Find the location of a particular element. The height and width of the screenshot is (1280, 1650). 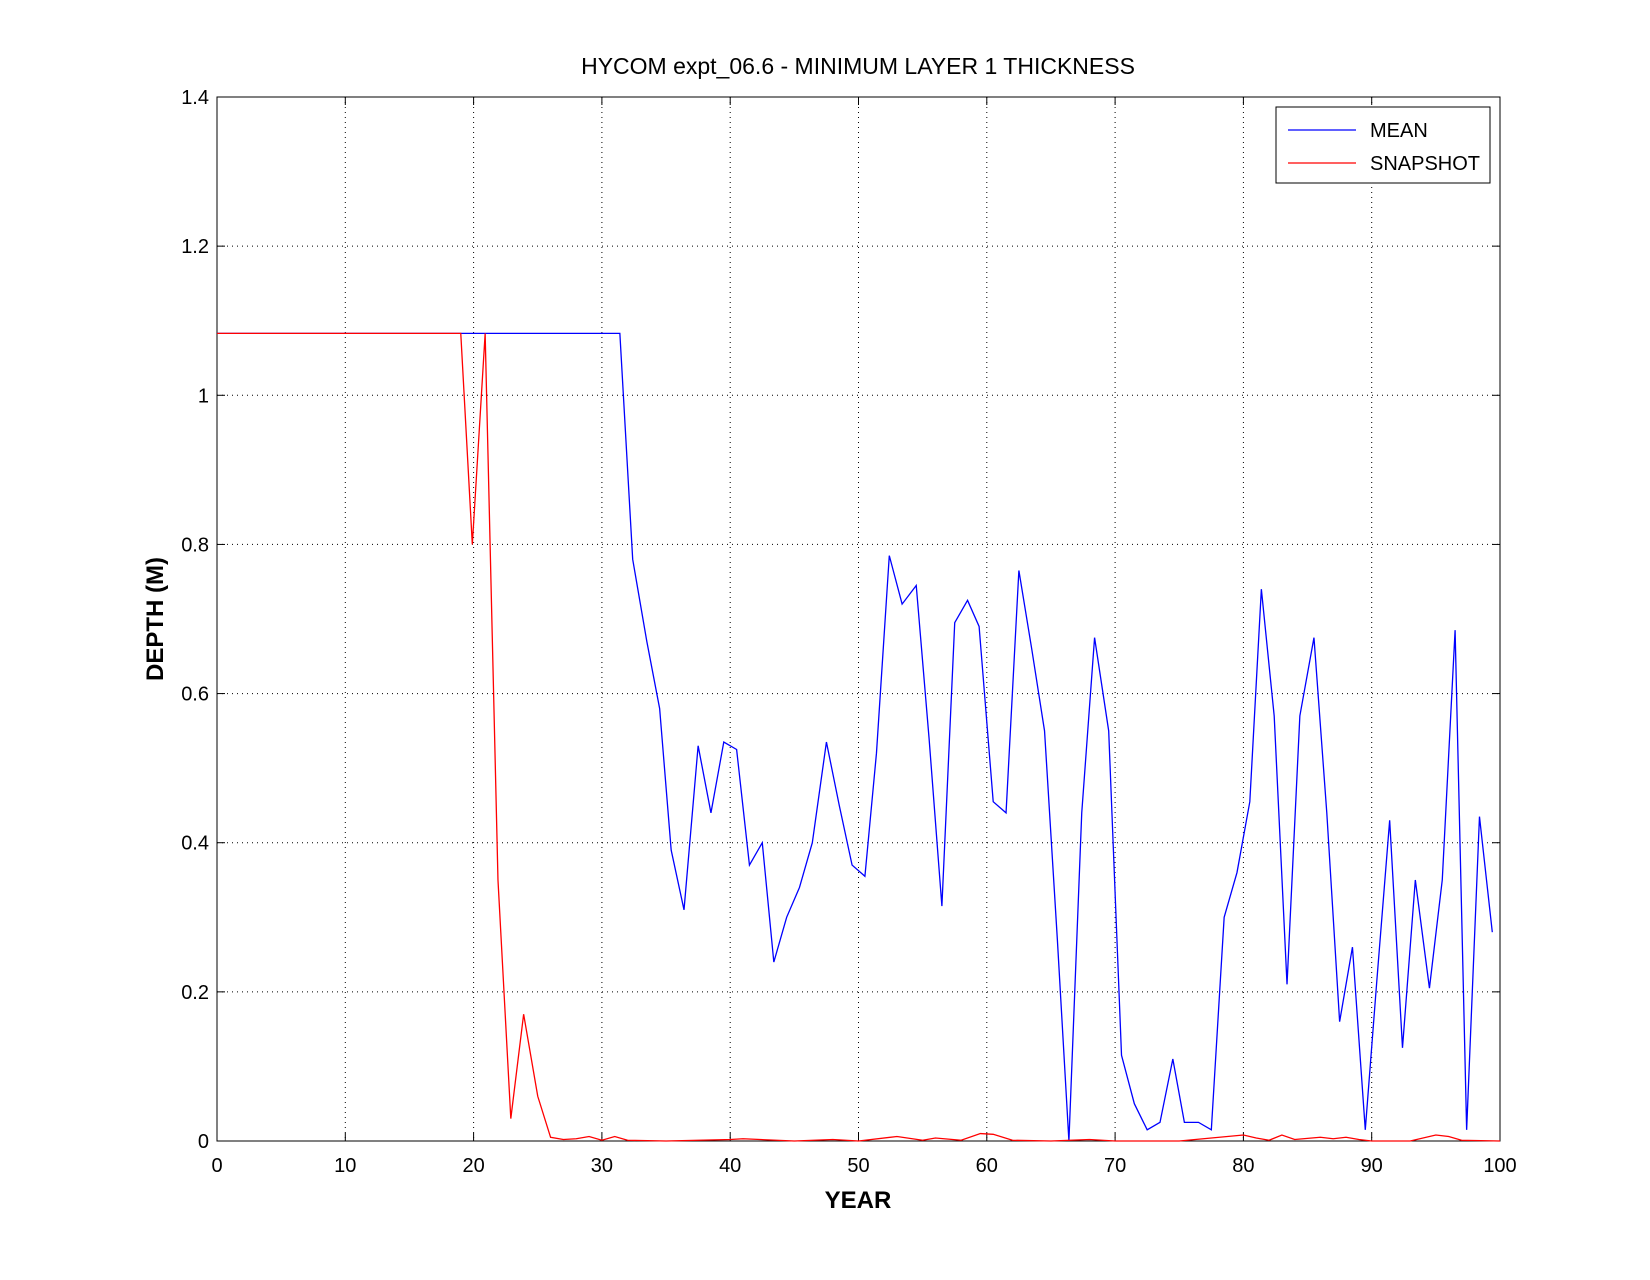

x-tick-label: 50 is located at coordinates (858, 1166).